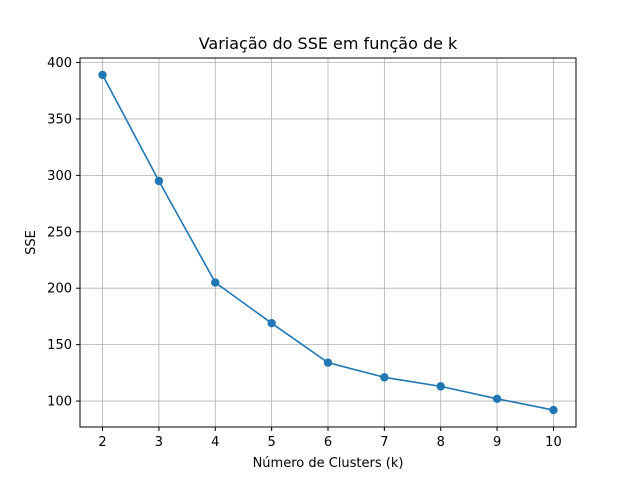 The width and height of the screenshot is (640, 480). What do you see at coordinates (441, 442) in the screenshot?
I see `x-tick-label: 8` at bounding box center [441, 442].